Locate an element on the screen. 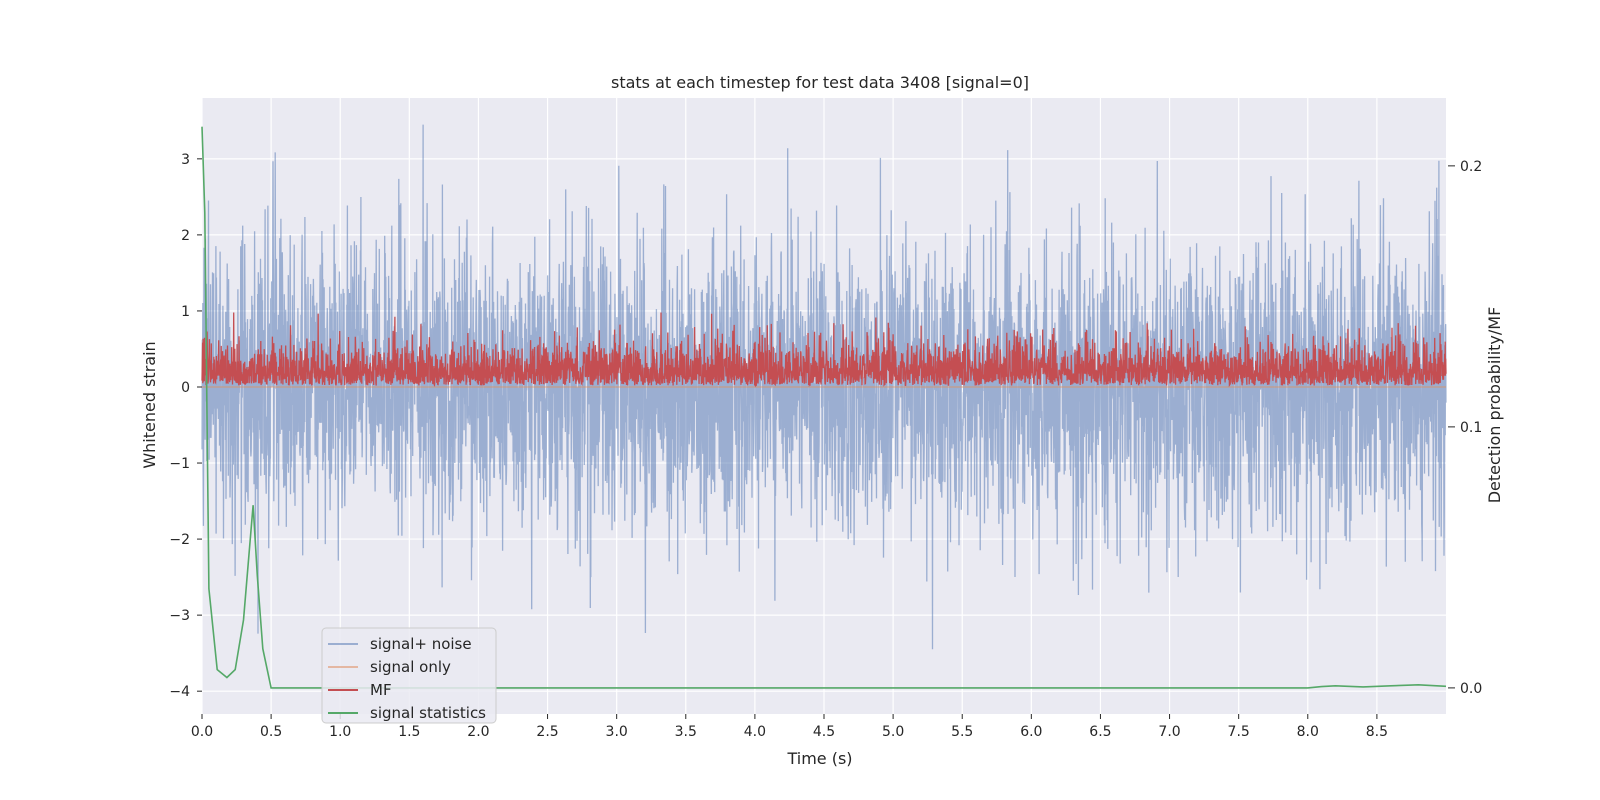 The image size is (1600, 800). x-tick-label: 0.0 is located at coordinates (202, 732).